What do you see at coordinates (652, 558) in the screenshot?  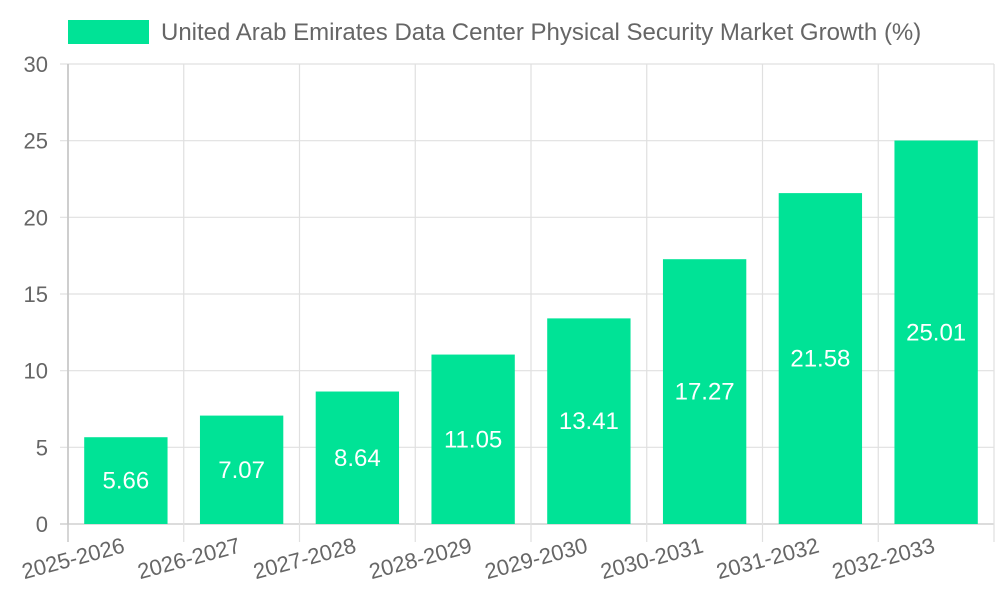 I see `x-tick-label: 2030-2031` at bounding box center [652, 558].